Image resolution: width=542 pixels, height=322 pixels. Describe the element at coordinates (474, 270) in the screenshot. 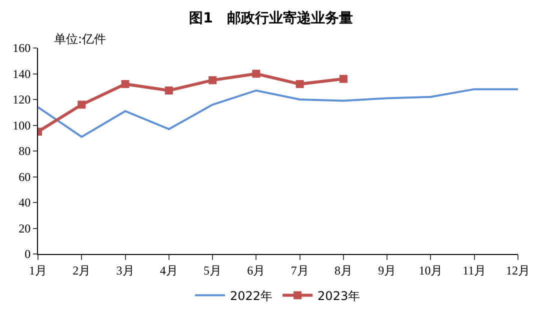

I see `x-tick-label: 11月` at that location.